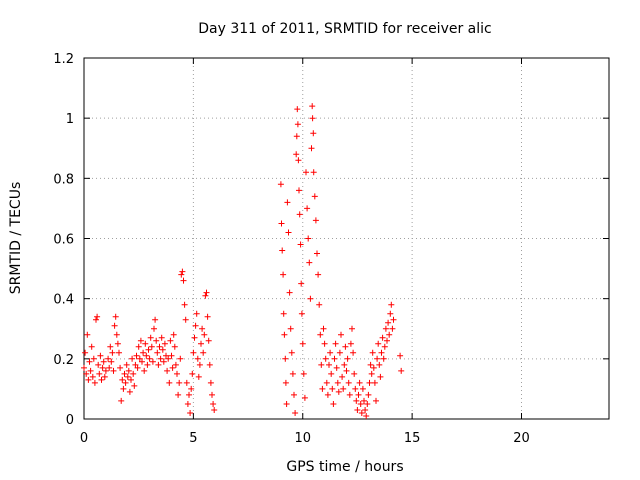 Image resolution: width=640 pixels, height=480 pixels. What do you see at coordinates (63, 179) in the screenshot?
I see `y-tick-label: 0.8` at bounding box center [63, 179].